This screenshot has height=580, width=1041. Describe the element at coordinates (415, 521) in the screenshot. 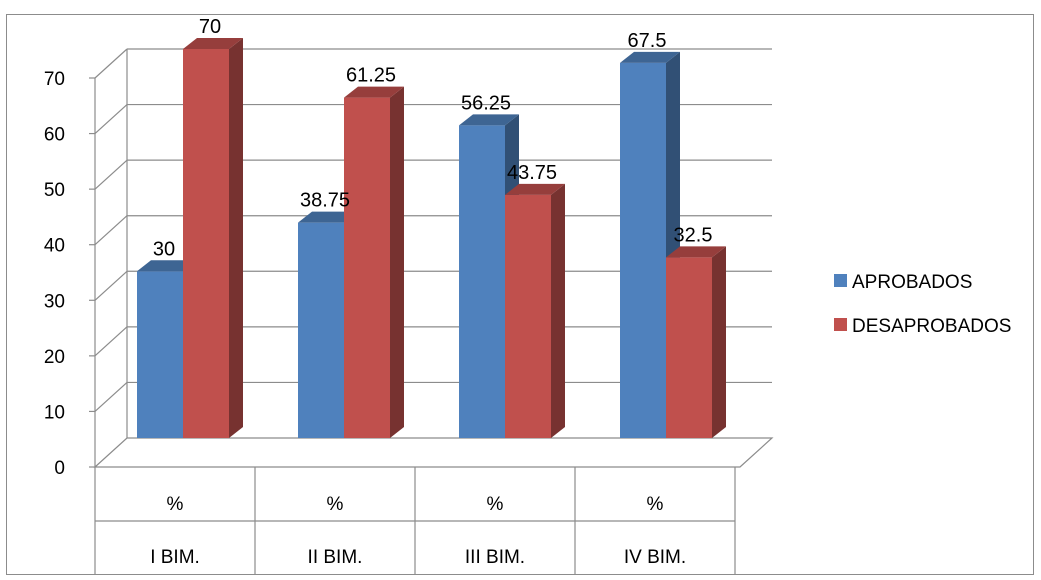

I see `category-axis: % I BIM.% II BIM.% III BIM.% IV BIM.` at that location.